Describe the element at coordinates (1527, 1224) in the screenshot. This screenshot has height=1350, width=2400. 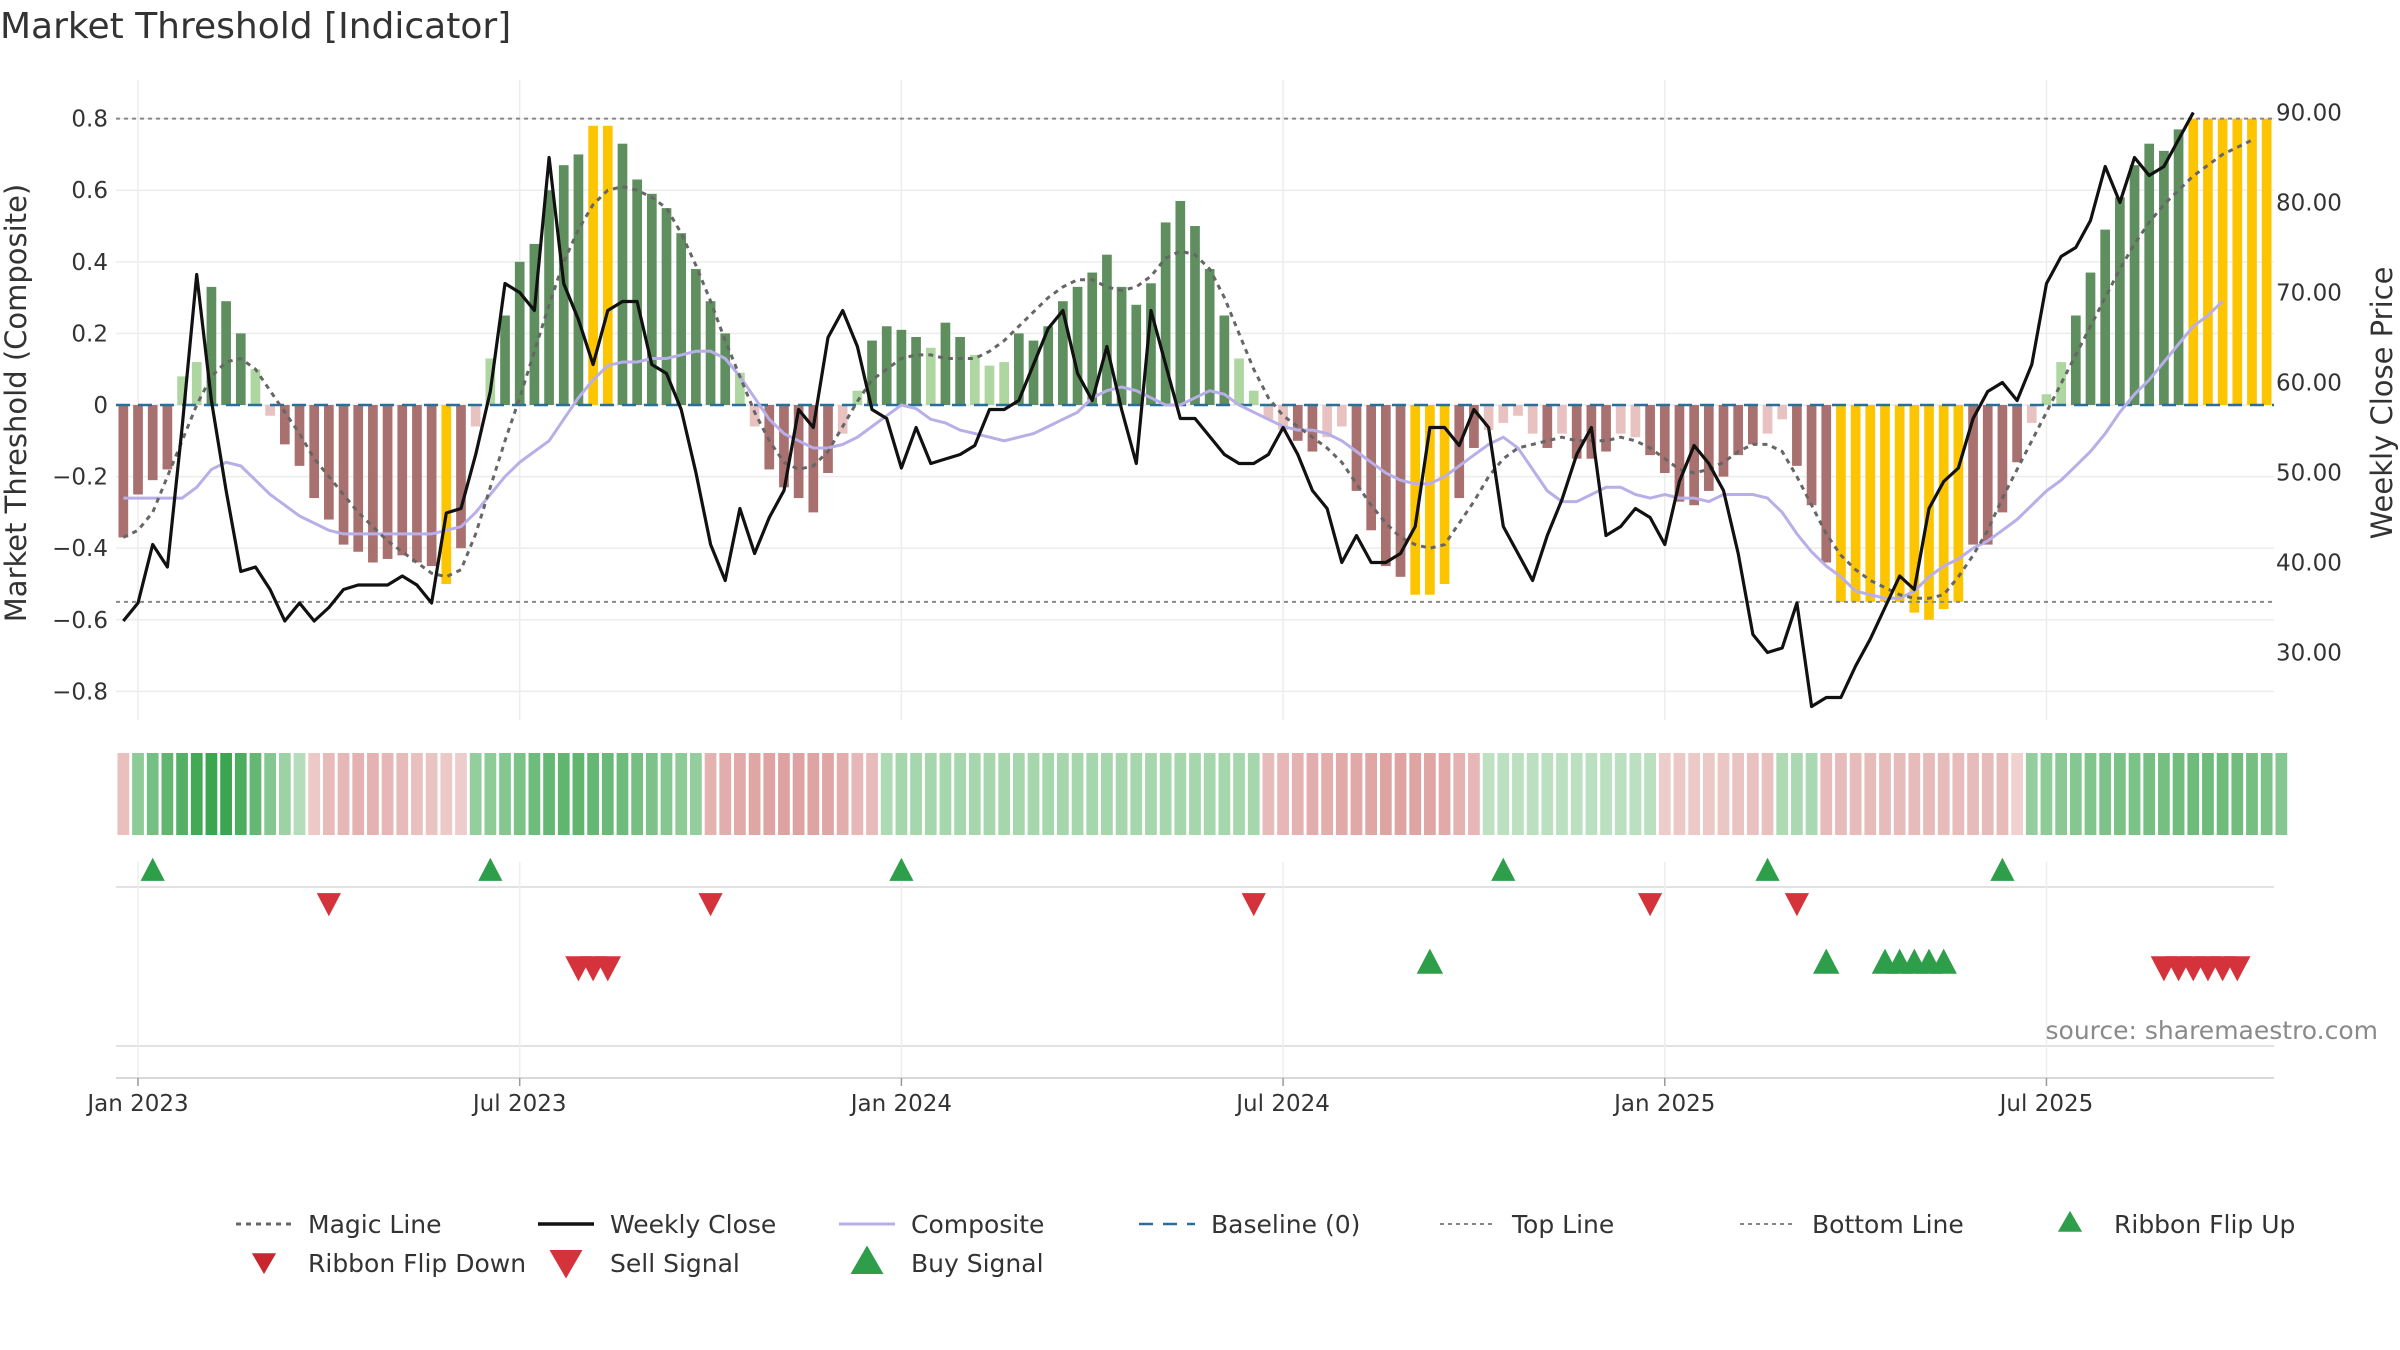
I see `legend-item-4: Top Line` at that location.